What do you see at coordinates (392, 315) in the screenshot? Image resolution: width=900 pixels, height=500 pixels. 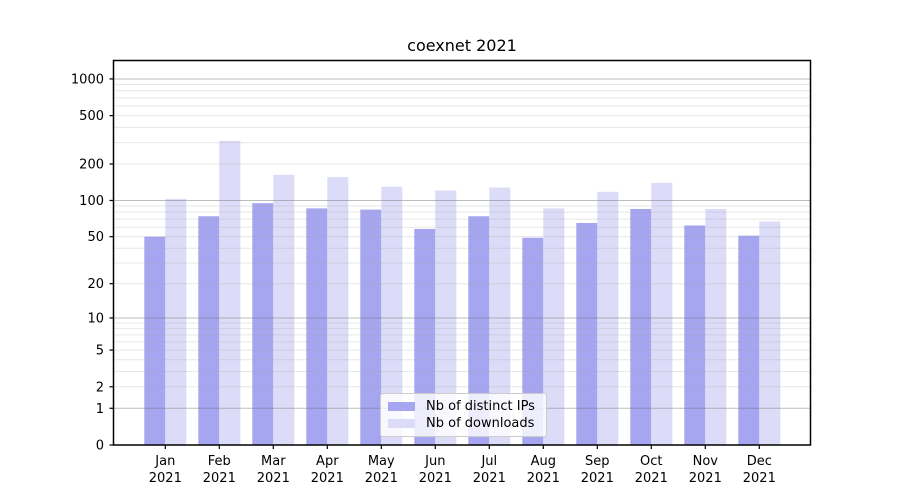 I see `bar-downloads-may` at bounding box center [392, 315].